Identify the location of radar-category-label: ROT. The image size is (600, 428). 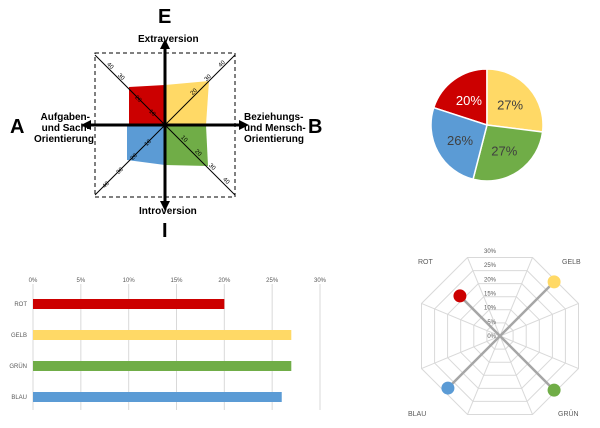
(426, 262).